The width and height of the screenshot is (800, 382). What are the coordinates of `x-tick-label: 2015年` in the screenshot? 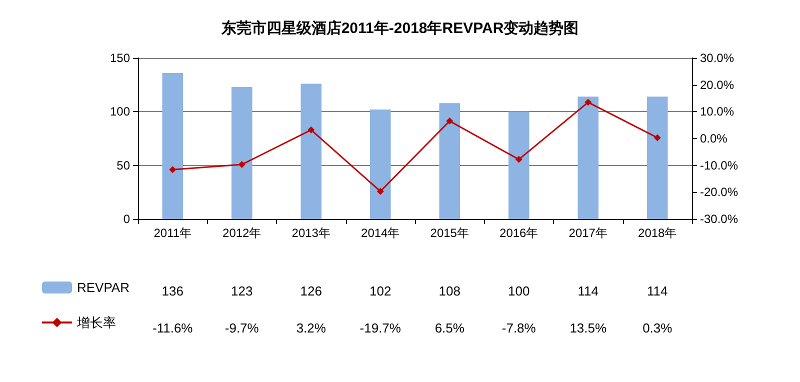 It's located at (449, 233).